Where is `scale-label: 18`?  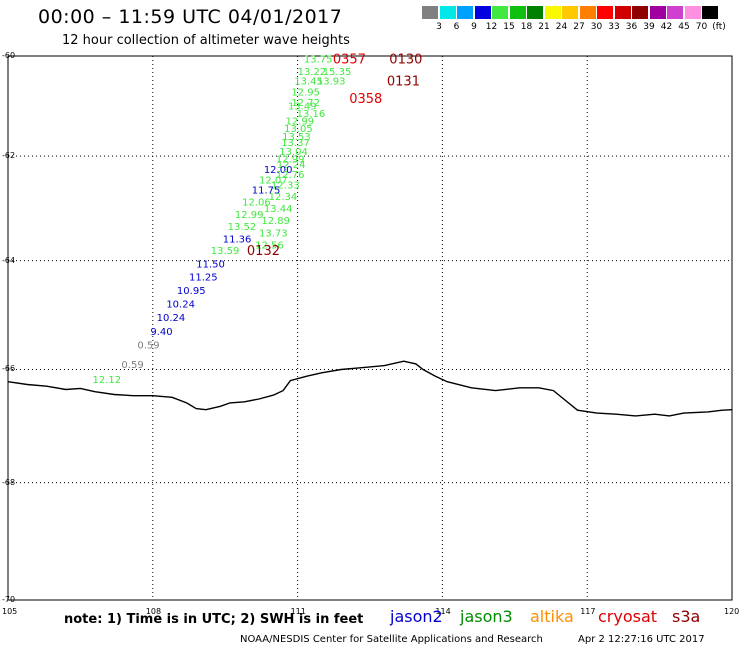
scale-label: 18 is located at coordinates (526, 27).